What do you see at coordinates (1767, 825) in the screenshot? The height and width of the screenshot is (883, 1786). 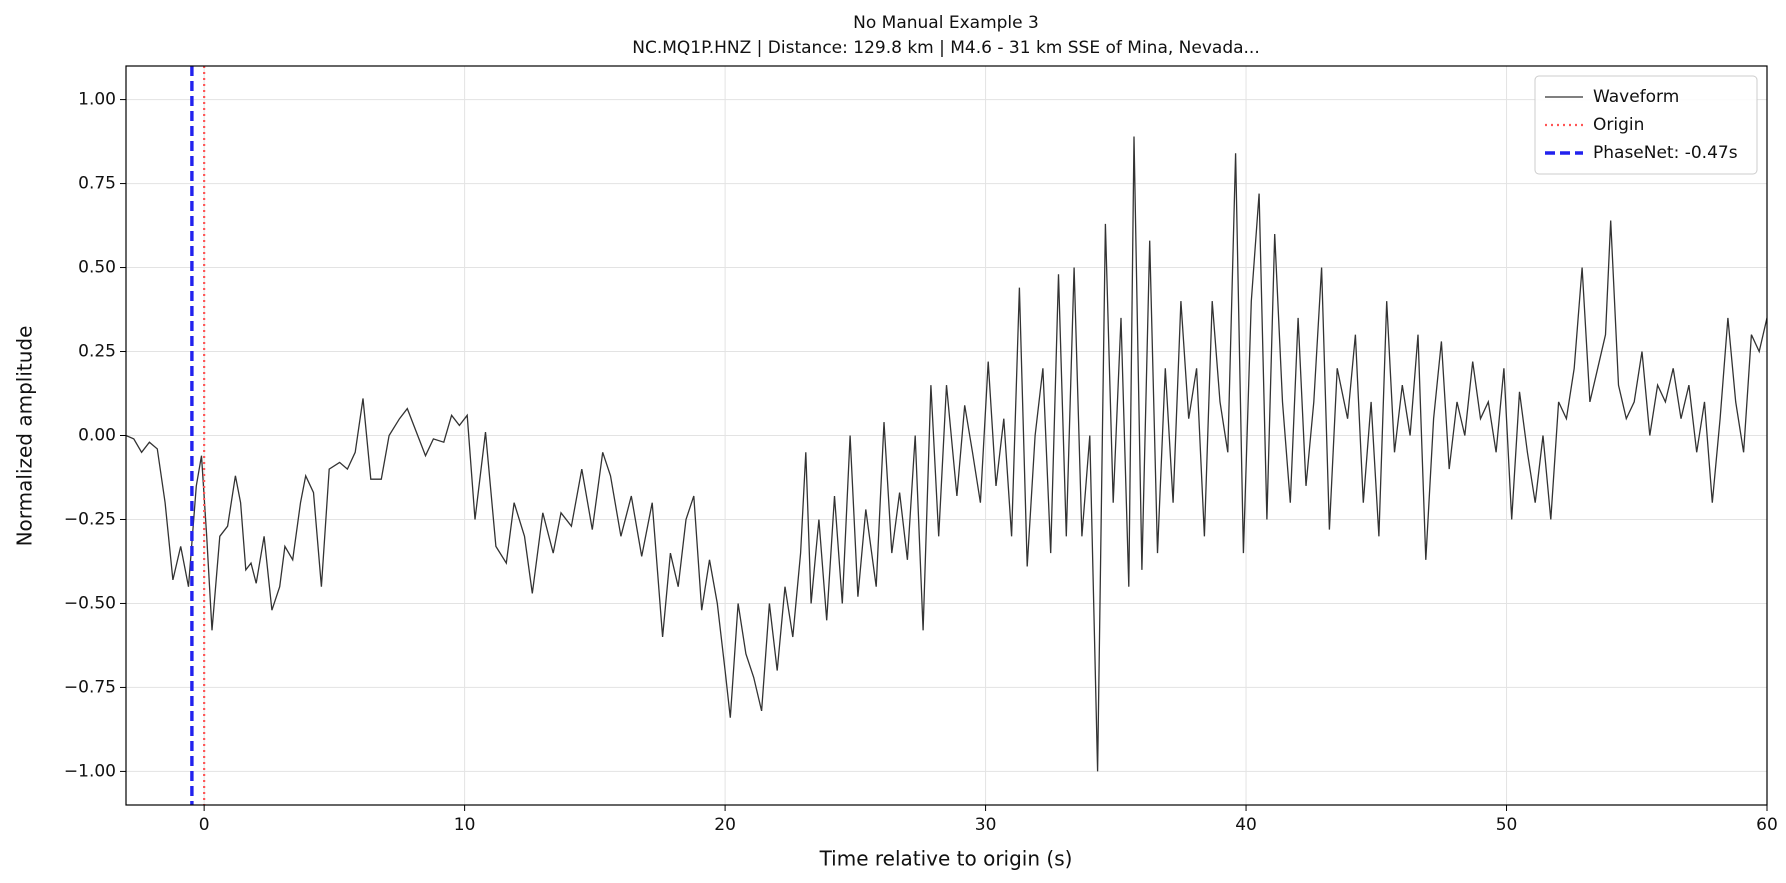 I see `x-tick-label: 60` at bounding box center [1767, 825].